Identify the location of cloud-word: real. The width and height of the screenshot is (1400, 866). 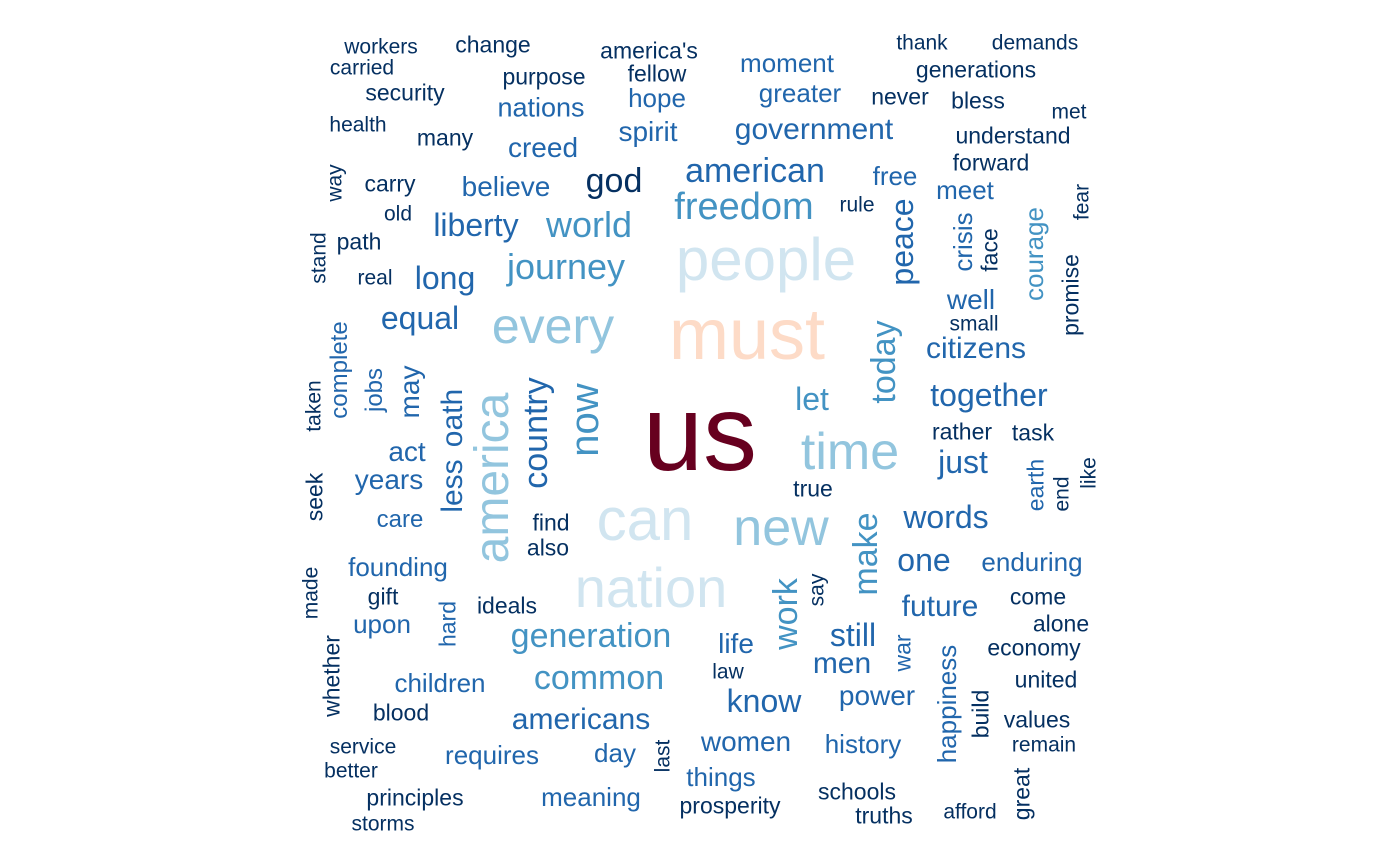
(375, 278).